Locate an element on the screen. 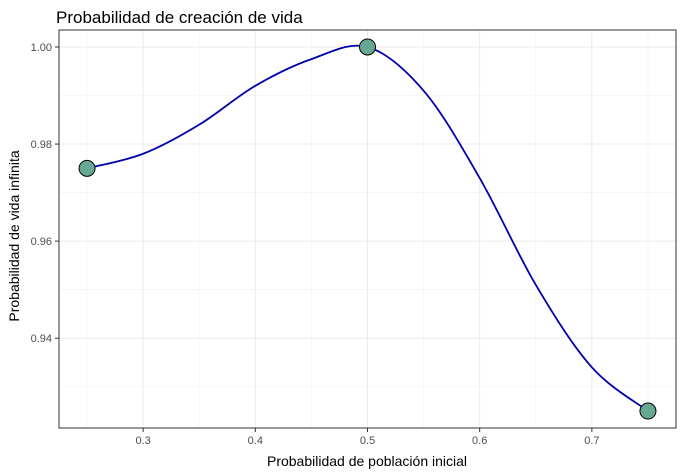 This screenshot has height=475, width=686. x-axis-title: Probabilidad de población inicial is located at coordinates (367, 461).